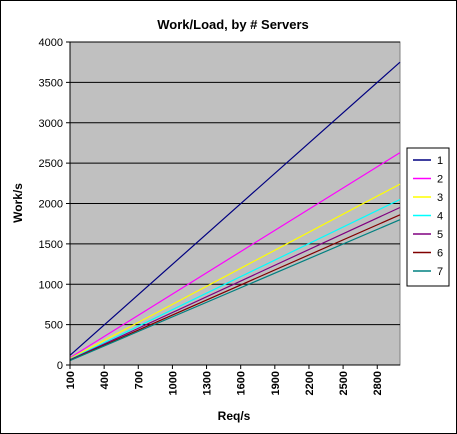 Image resolution: width=457 pixels, height=434 pixels. I want to click on y-tick-labels: 0 500 1000 1500 2000 2500 3000 3500 4000, so click(54, 204).